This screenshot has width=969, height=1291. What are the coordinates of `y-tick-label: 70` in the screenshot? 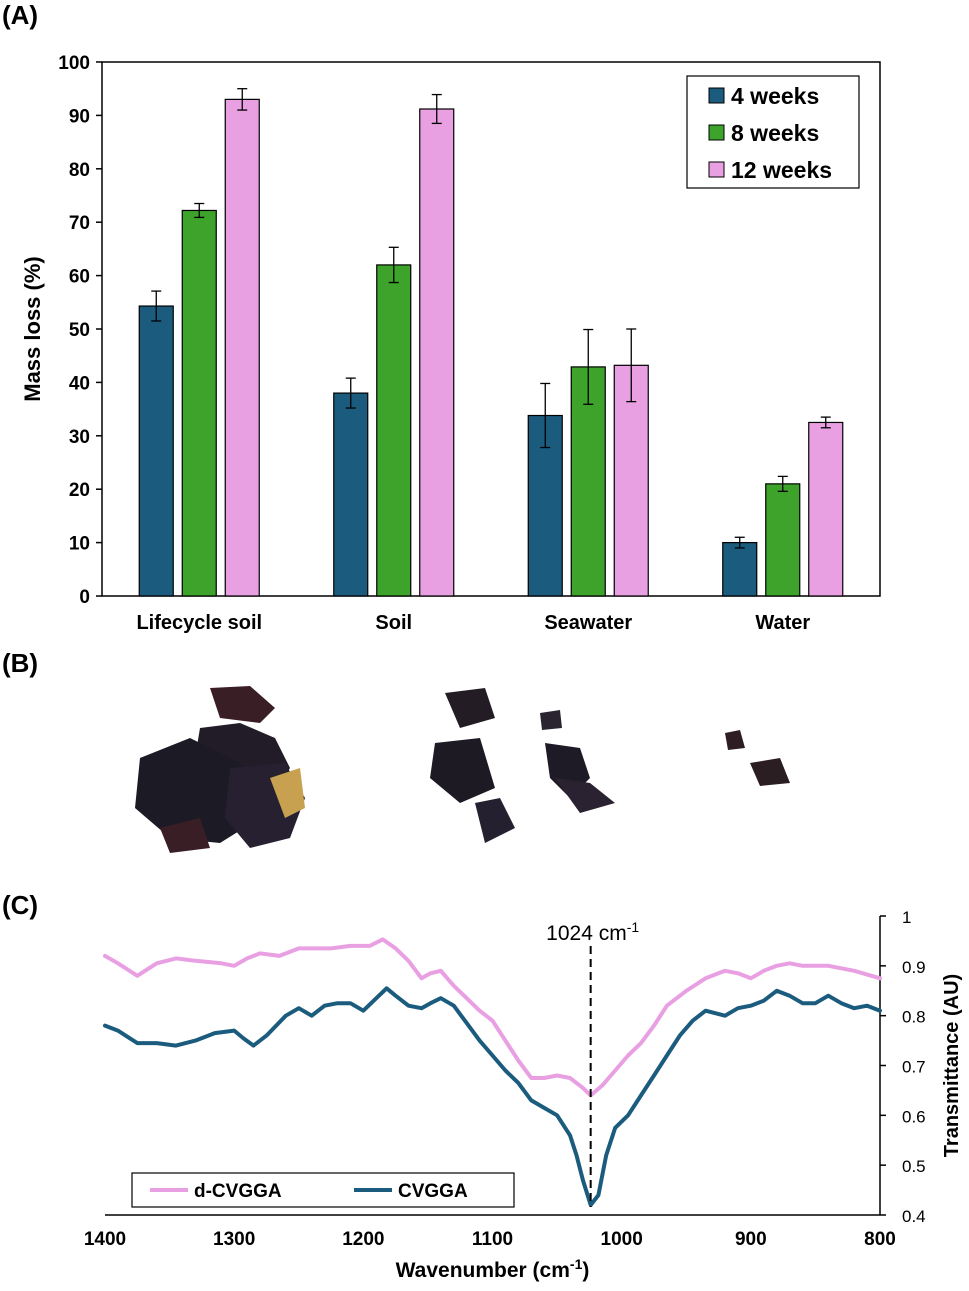 It's located at (79, 223).